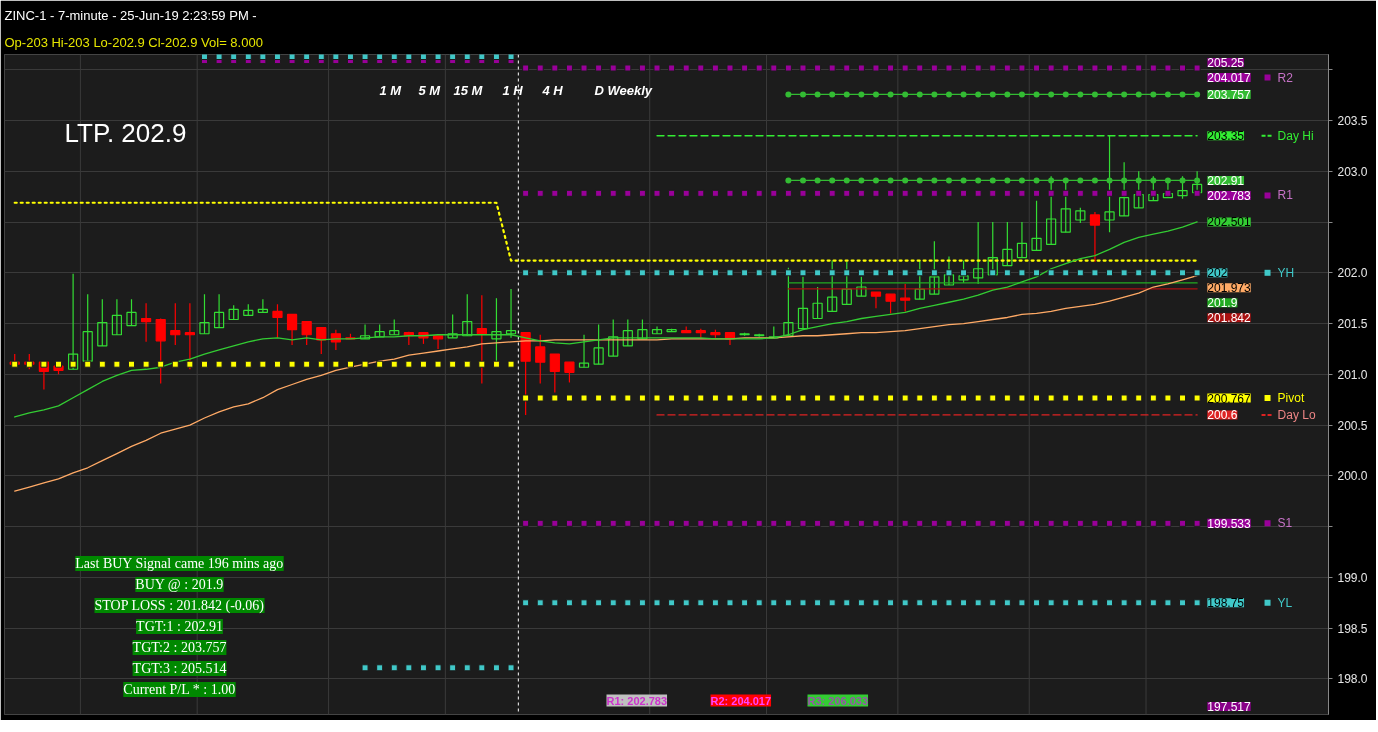 This screenshot has height=732, width=1378. Describe the element at coordinates (130, 15) in the screenshot. I see `chart-title: ZINC-1 - 7-minute - 25-Jun-19 2:23:59 PM -` at that location.